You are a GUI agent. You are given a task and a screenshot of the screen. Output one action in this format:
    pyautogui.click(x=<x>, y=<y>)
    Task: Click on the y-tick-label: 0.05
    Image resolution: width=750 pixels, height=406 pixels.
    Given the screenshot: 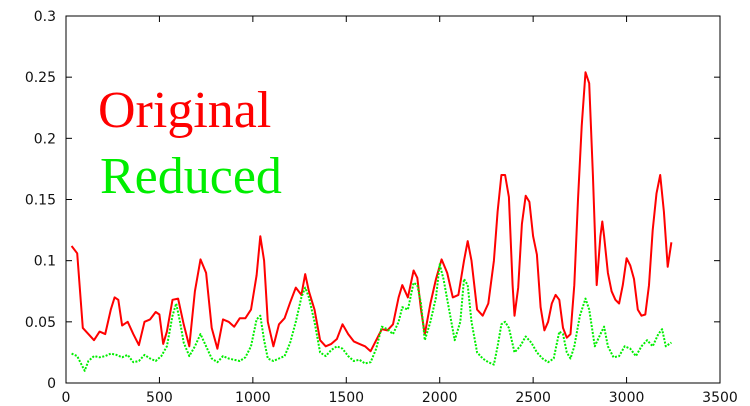 What is the action you would take?
    pyautogui.click(x=40, y=323)
    